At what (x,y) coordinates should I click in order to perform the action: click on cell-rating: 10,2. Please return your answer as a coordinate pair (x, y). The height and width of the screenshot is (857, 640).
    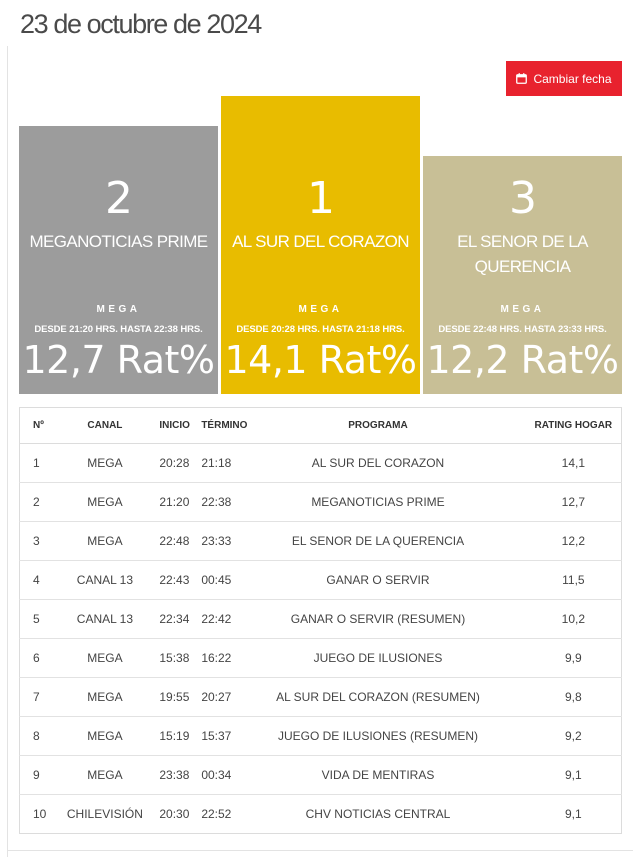
    Looking at the image, I should click on (562, 619).